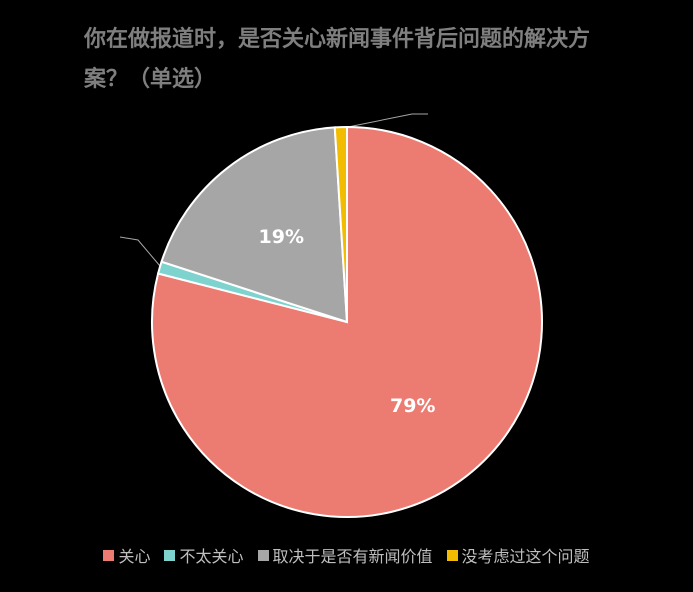 The height and width of the screenshot is (592, 693). What do you see at coordinates (211, 556) in the screenshot?
I see `legend-label: 不太关心` at bounding box center [211, 556].